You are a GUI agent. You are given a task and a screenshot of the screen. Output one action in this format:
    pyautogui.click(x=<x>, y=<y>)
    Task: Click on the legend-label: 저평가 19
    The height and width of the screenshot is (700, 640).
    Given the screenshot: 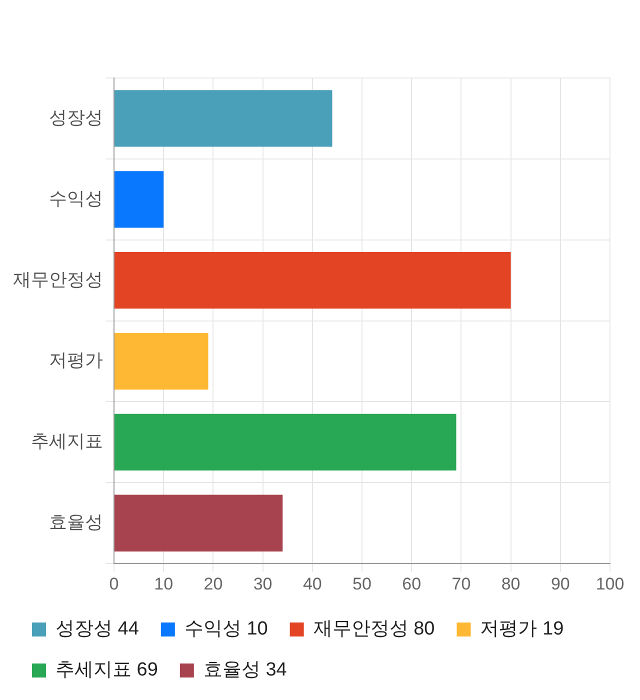 What is the action you would take?
    pyautogui.click(x=522, y=629)
    